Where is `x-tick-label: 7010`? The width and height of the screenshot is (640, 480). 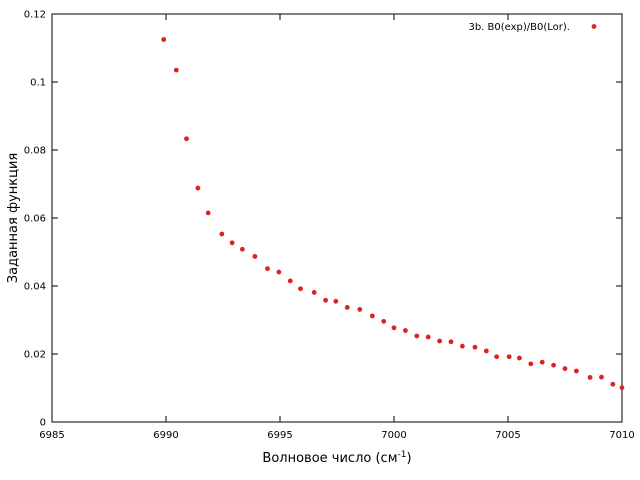 x-tick-label: 7010 is located at coordinates (621, 435).